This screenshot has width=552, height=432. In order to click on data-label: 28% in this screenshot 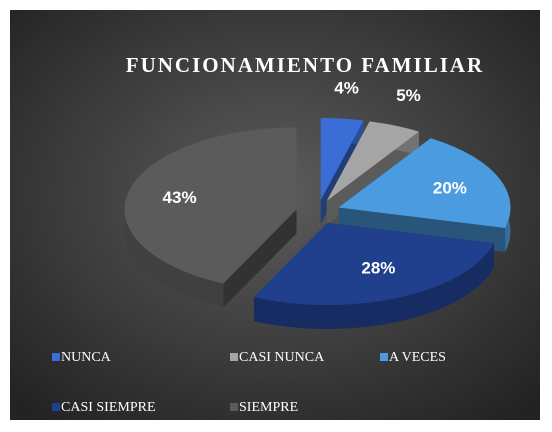, I will do `click(378, 267)`.